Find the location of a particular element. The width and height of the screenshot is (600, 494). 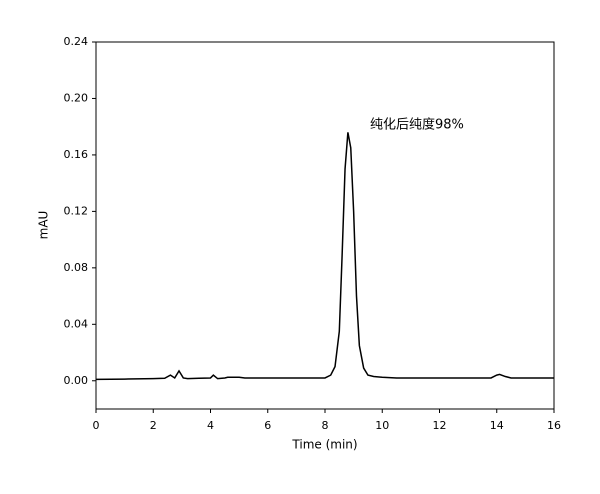

x-axis-label: Time (min) is located at coordinates (324, 445).